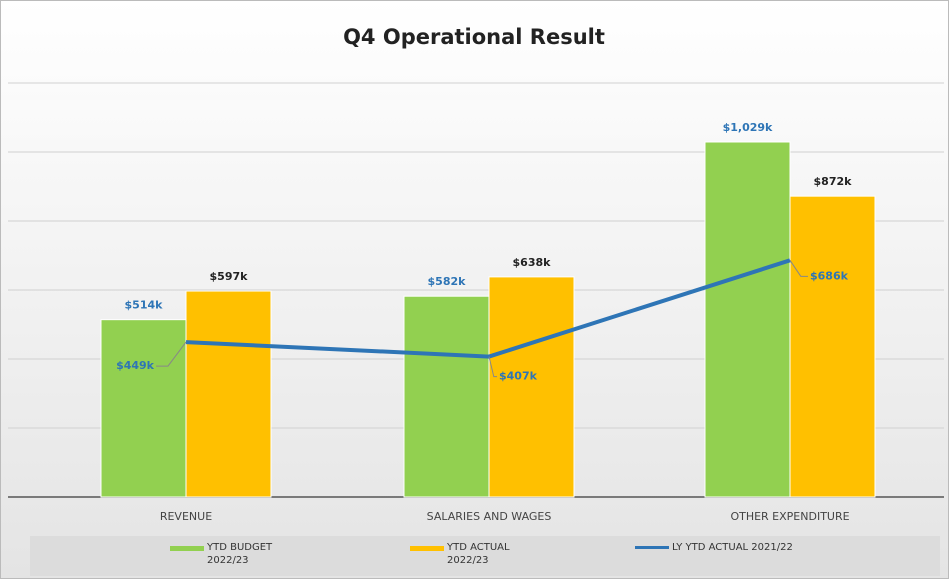 This screenshot has height=579, width=949. Describe the element at coordinates (447, 281) in the screenshot. I see `data-label: $582k` at that location.